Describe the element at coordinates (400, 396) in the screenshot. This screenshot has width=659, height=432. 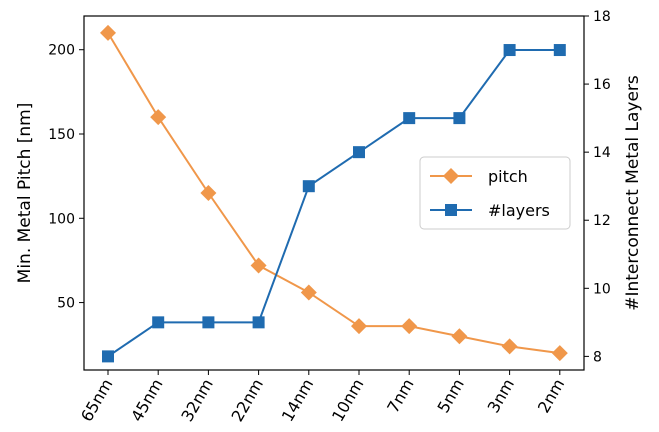
I see `x-tick-label: 7nm` at that location.